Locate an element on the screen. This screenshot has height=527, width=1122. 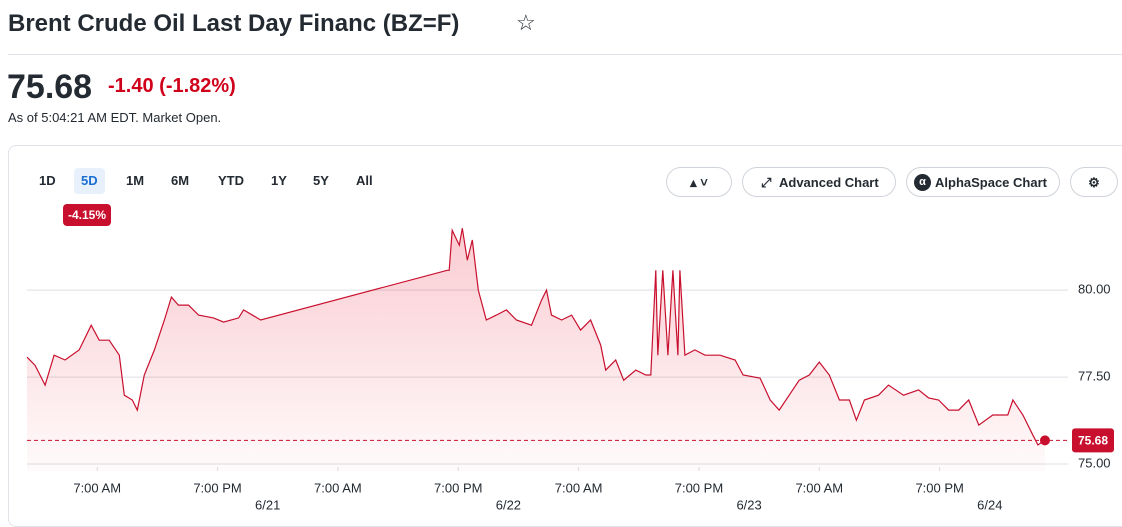
date-label: 6/24 is located at coordinates (989, 504).